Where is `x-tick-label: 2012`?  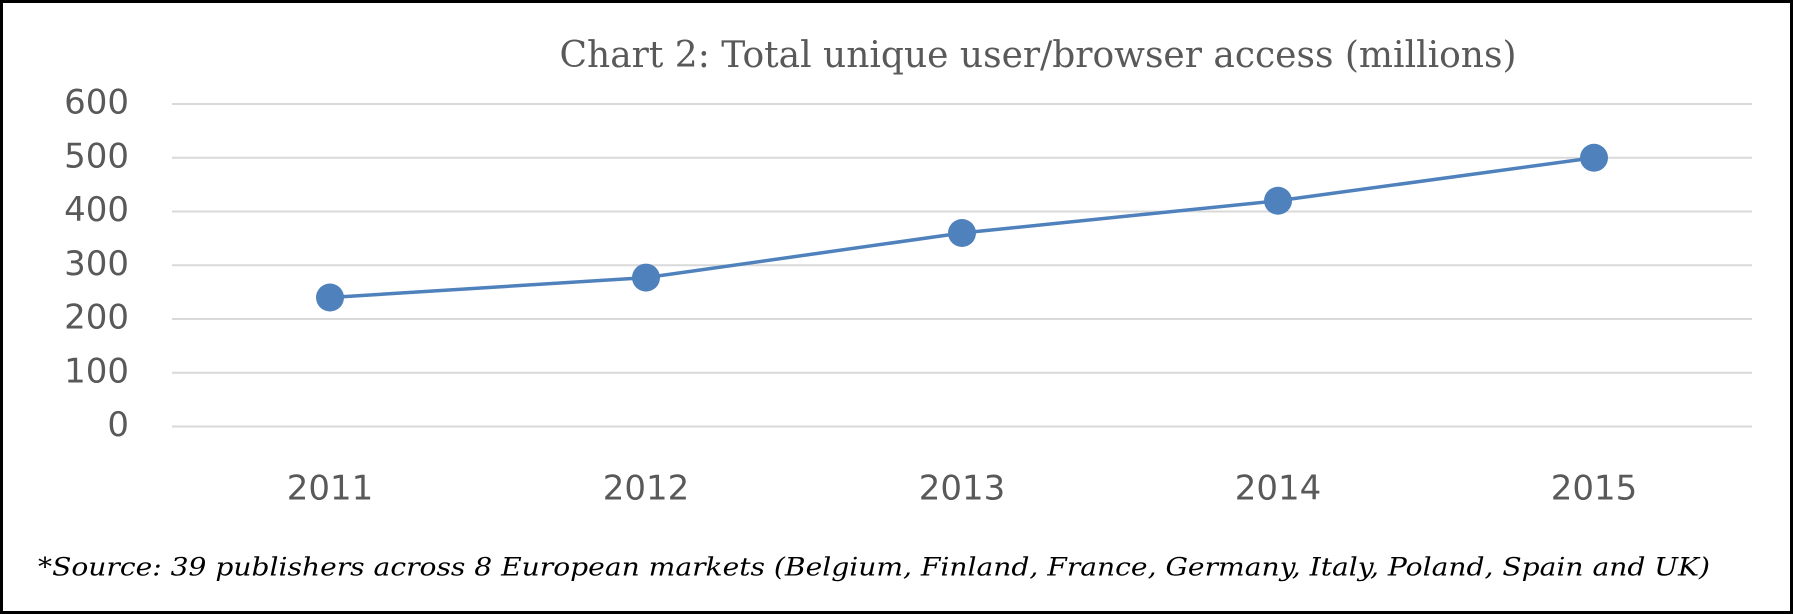 x-tick-label: 2012 is located at coordinates (646, 489).